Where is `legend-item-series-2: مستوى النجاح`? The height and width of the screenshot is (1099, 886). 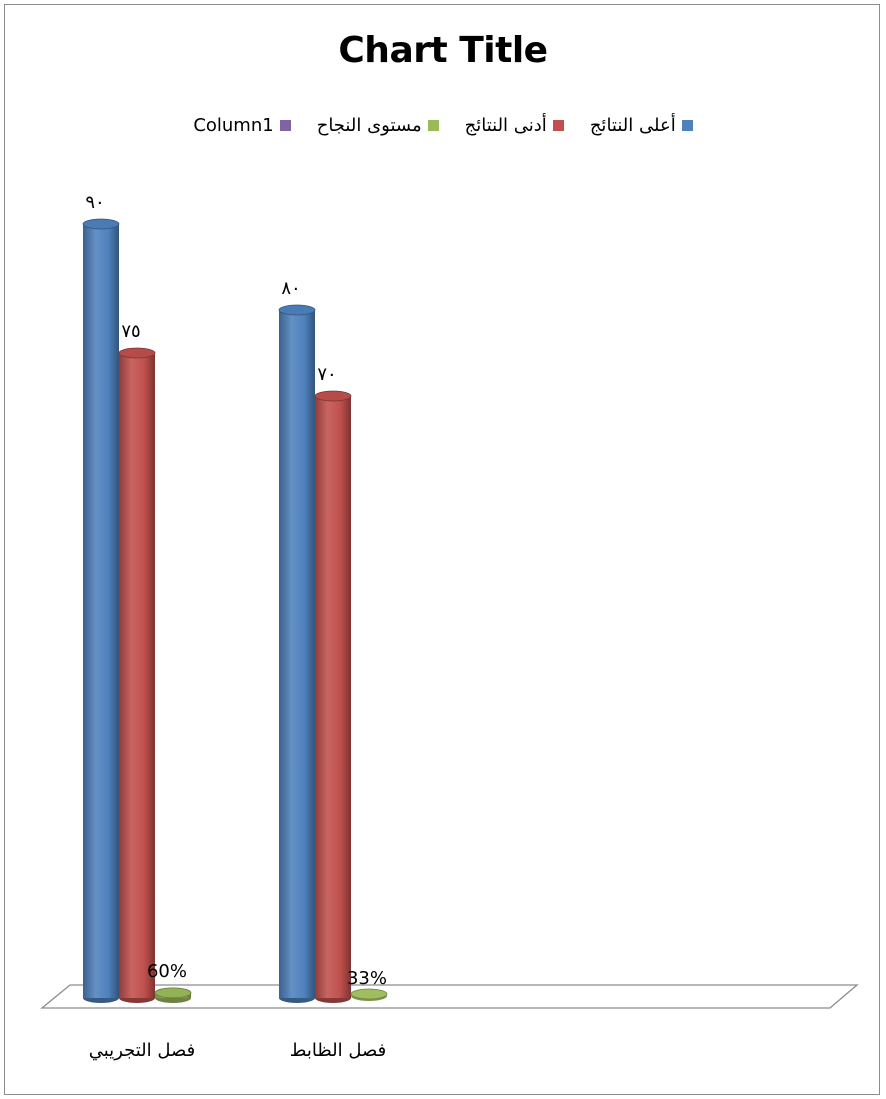 legend-item-series-2: مستوى النجاح is located at coordinates (378, 125).